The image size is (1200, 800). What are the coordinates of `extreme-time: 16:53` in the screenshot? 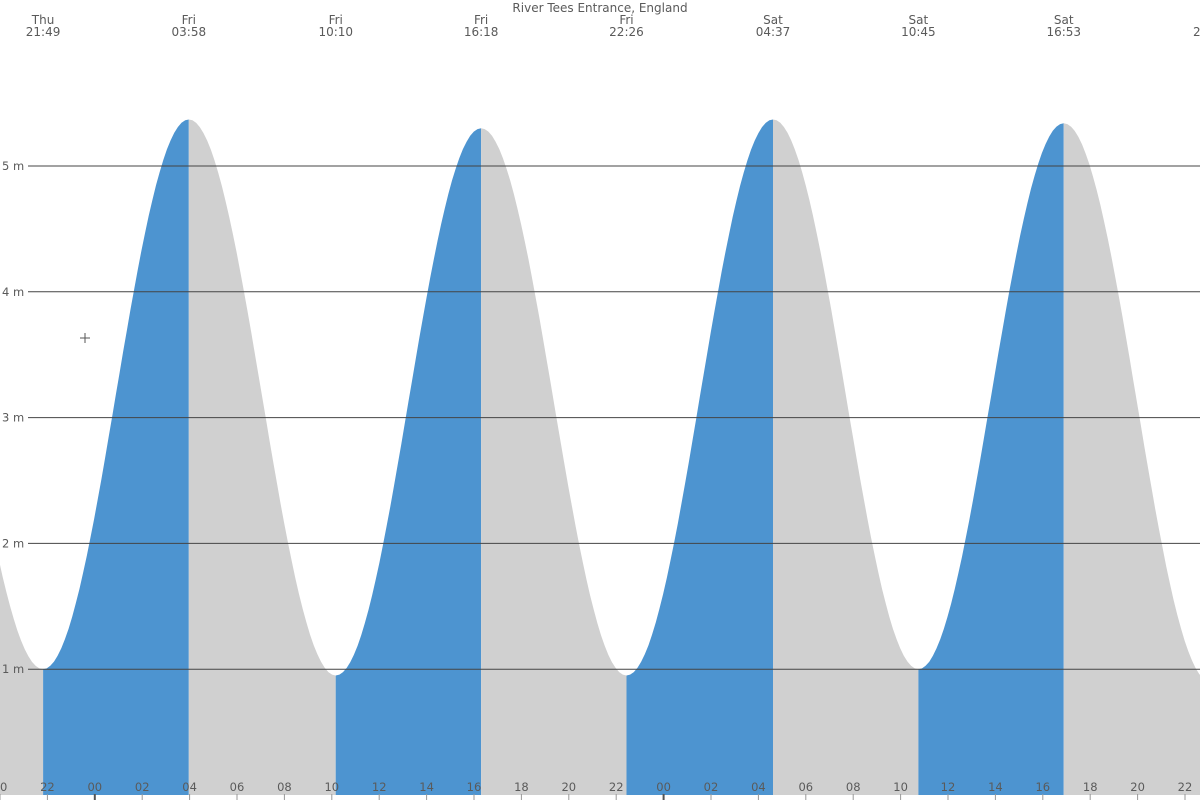 It's located at (1063, 32).